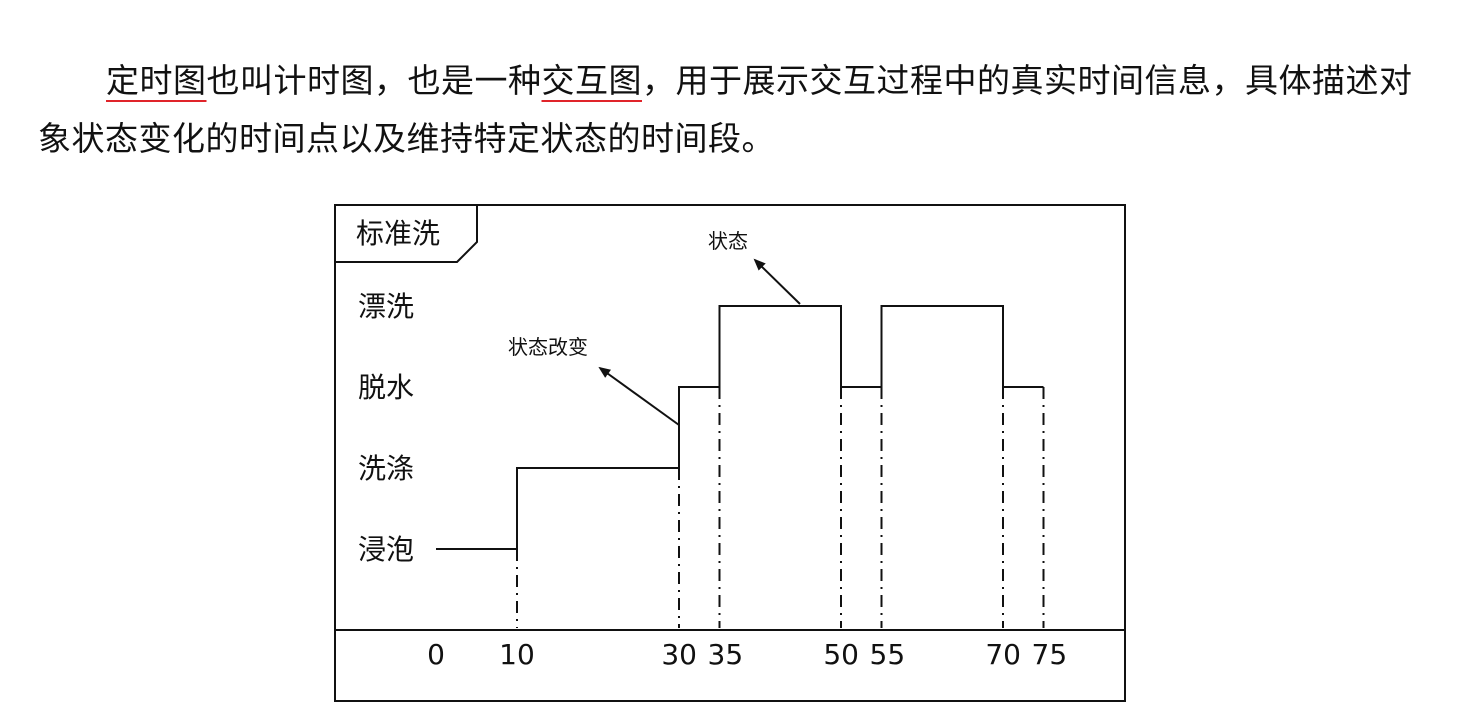 The height and width of the screenshot is (714, 1484). What do you see at coordinates (679, 654) in the screenshot?
I see `time-tick-label: 30` at bounding box center [679, 654].